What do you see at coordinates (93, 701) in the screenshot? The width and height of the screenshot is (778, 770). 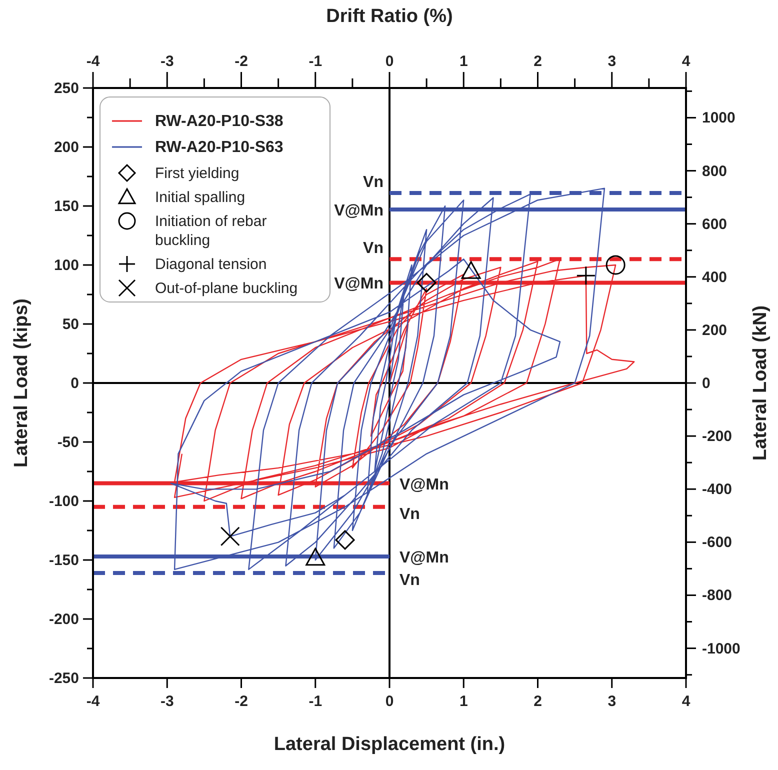 I see `x-tick-label: -4` at bounding box center [93, 701].